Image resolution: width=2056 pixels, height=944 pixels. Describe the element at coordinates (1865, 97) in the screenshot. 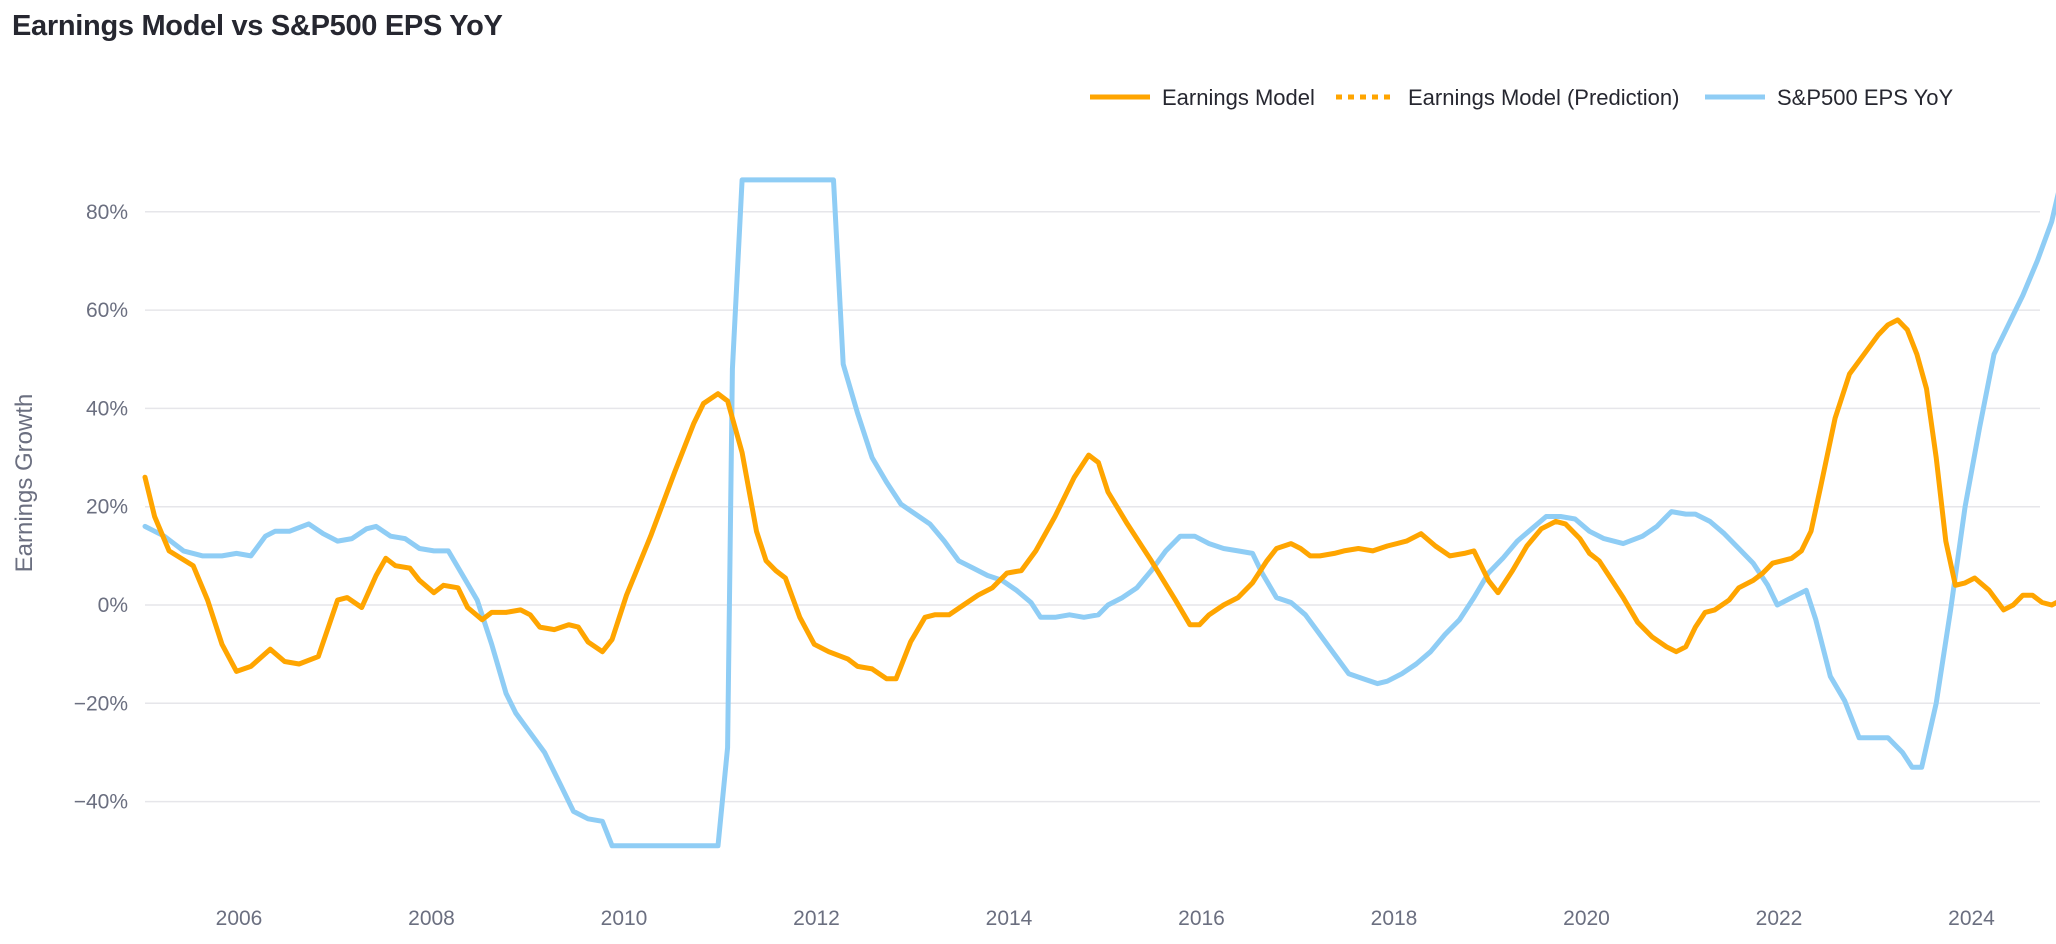

I see `legend-label: S&P500 EPS YoY` at that location.